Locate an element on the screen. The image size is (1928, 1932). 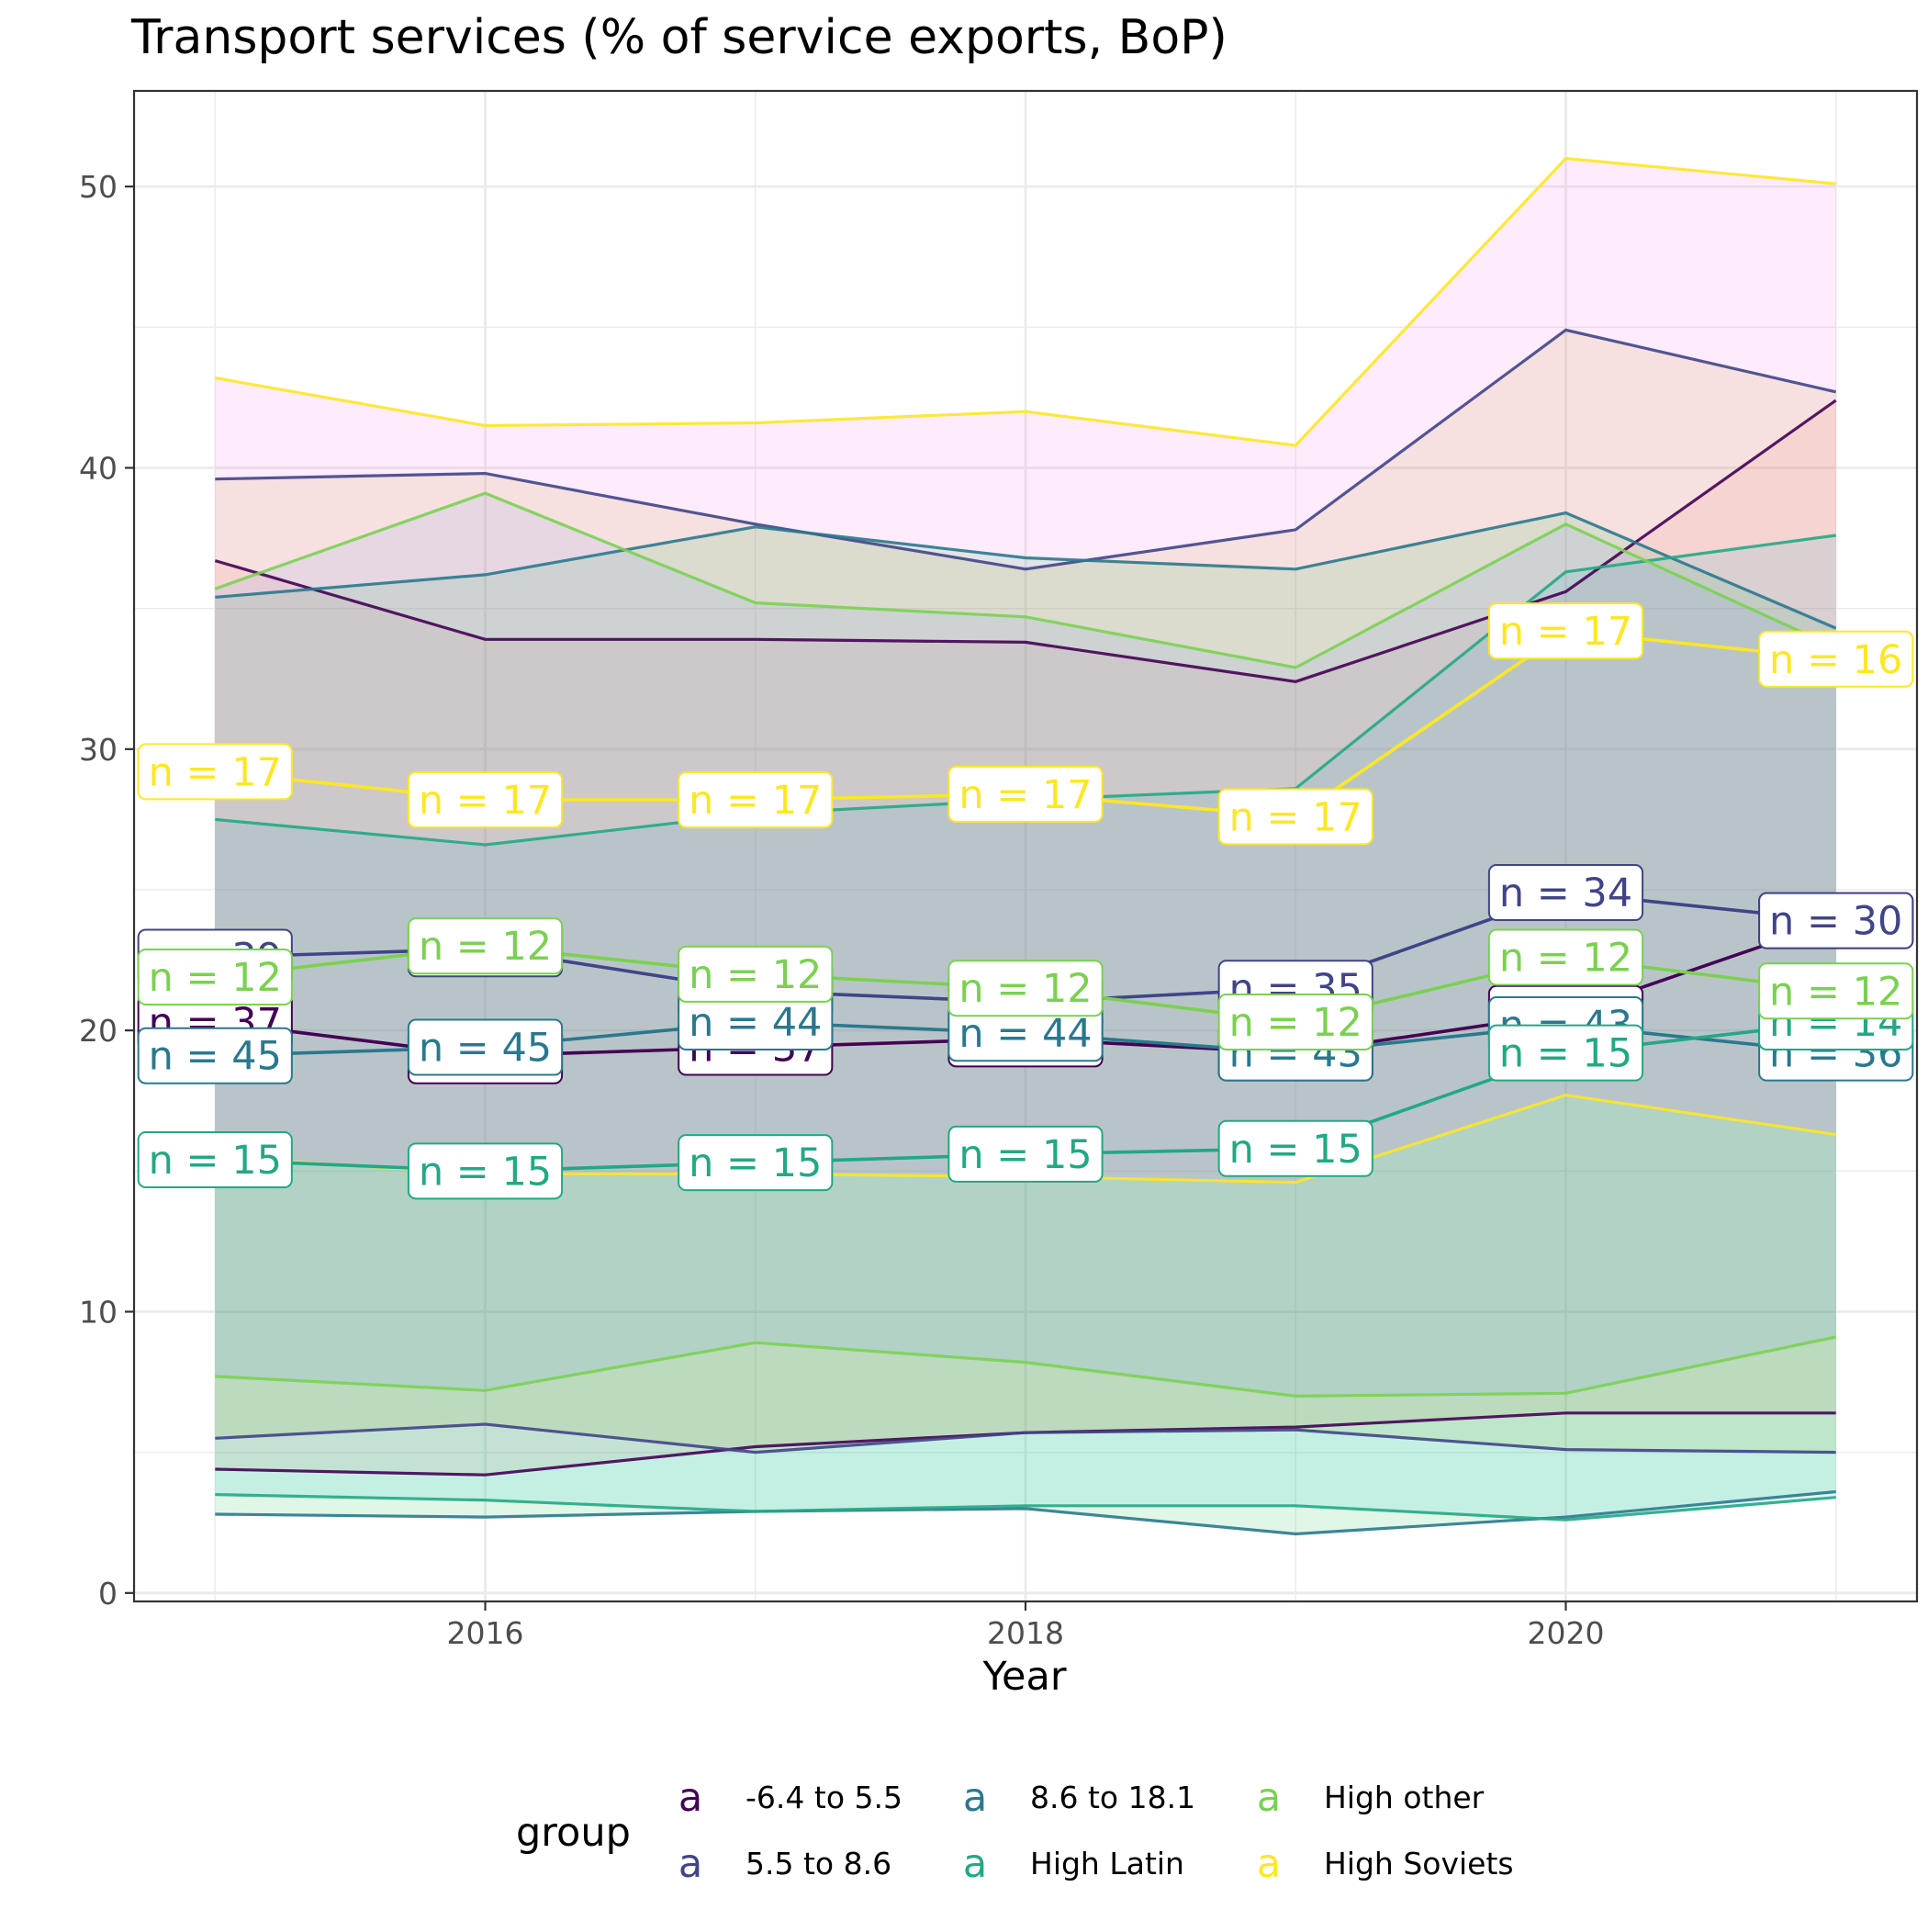
n-label-series-2: n = 45 is located at coordinates (215, 1055).